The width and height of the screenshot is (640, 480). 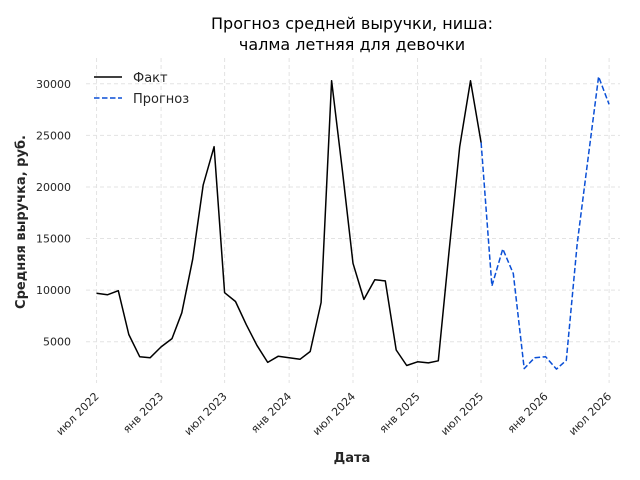 I want to click on x-tick-label: июл 2022, so click(x=78, y=414).